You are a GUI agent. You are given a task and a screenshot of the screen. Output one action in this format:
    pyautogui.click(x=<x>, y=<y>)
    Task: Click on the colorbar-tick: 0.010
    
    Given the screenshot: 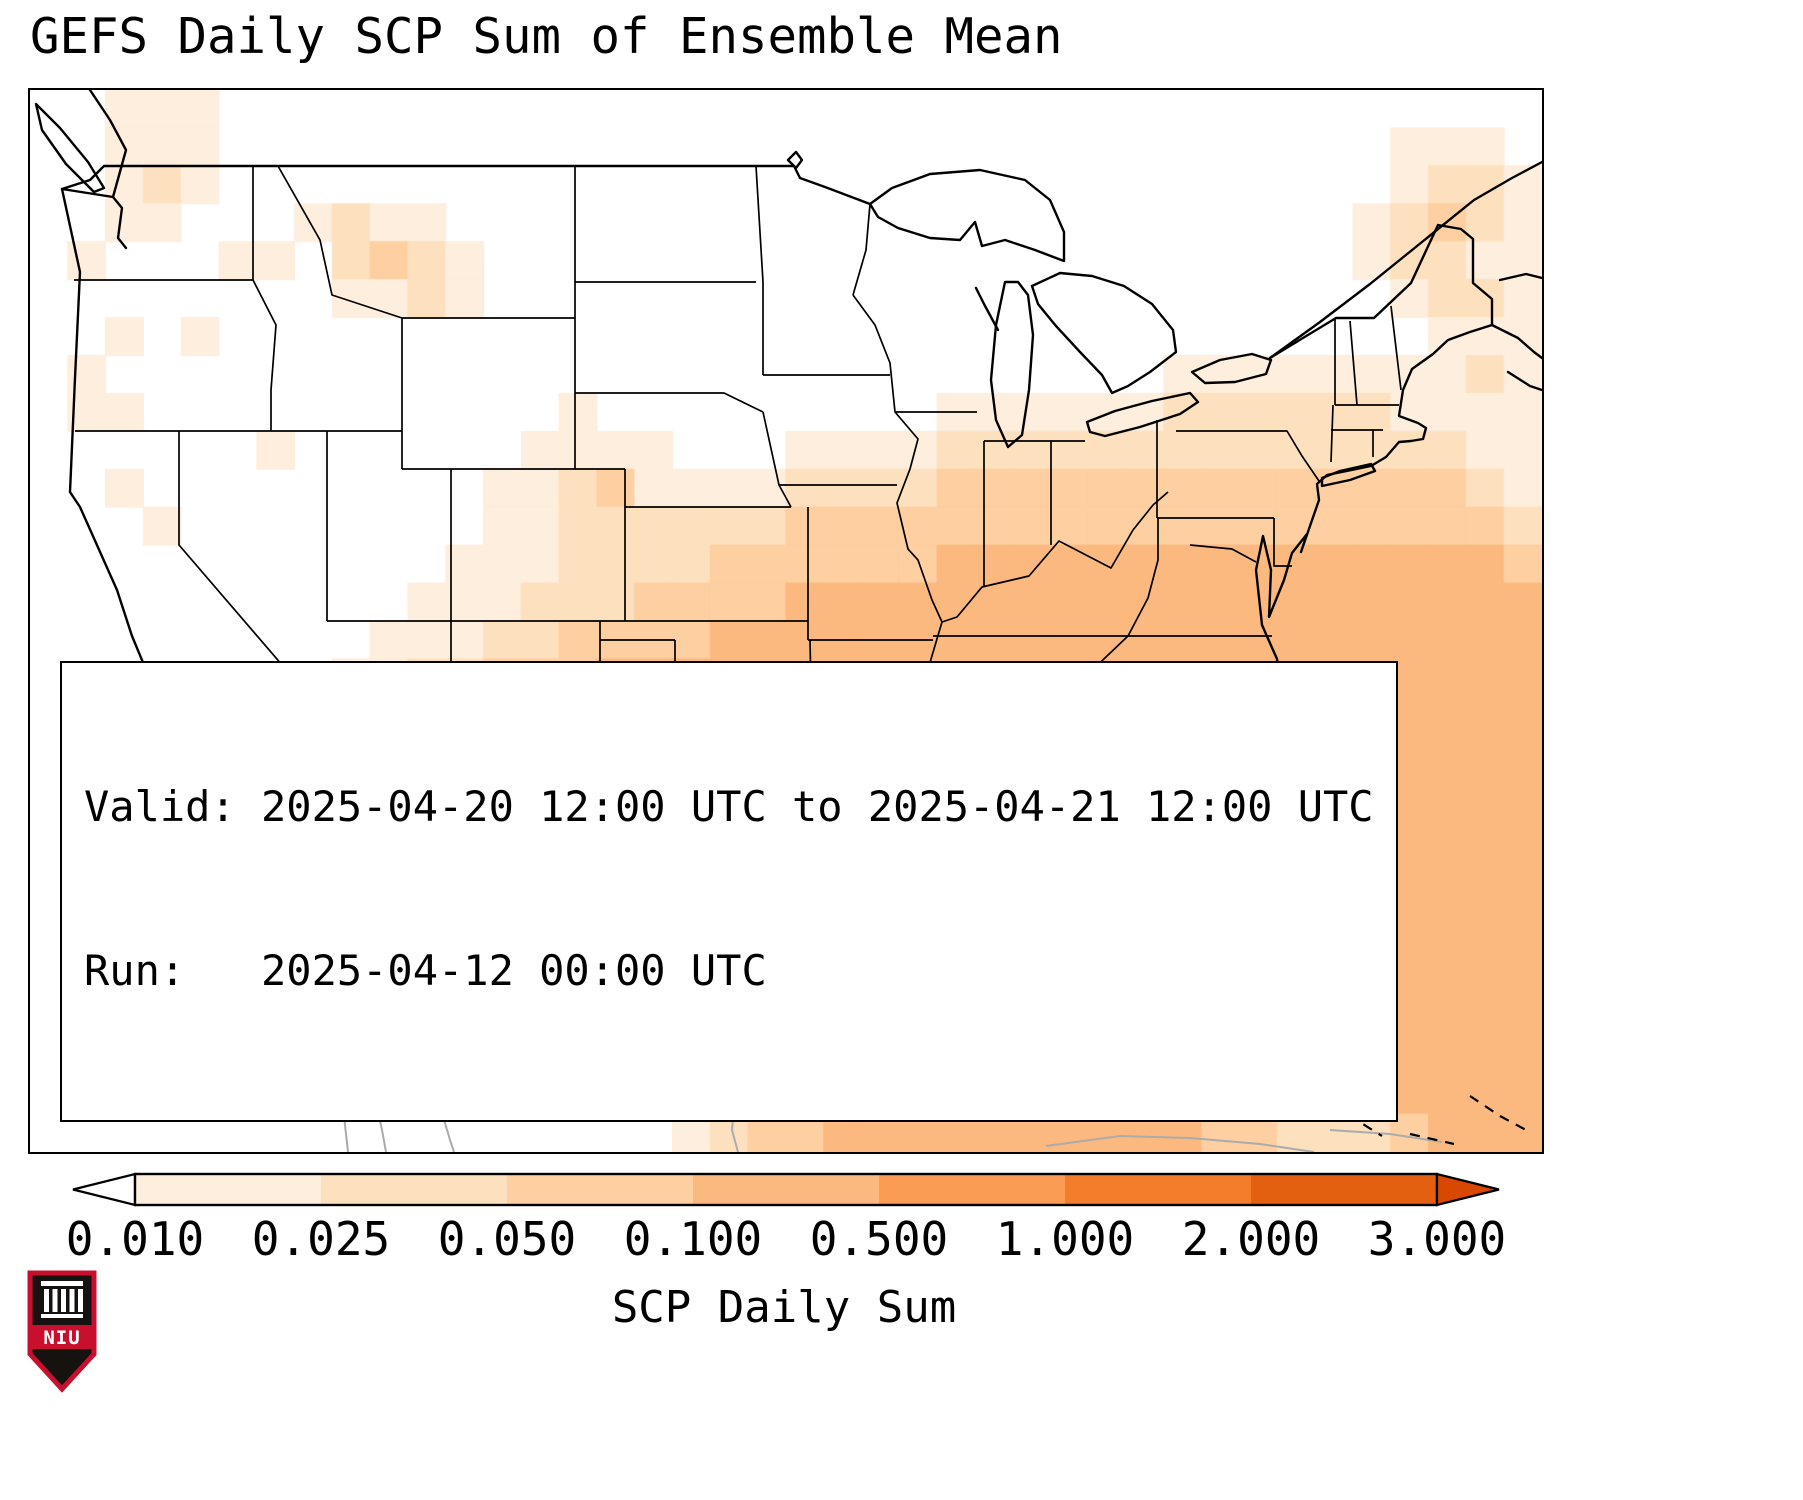 What is the action you would take?
    pyautogui.click(x=135, y=1239)
    